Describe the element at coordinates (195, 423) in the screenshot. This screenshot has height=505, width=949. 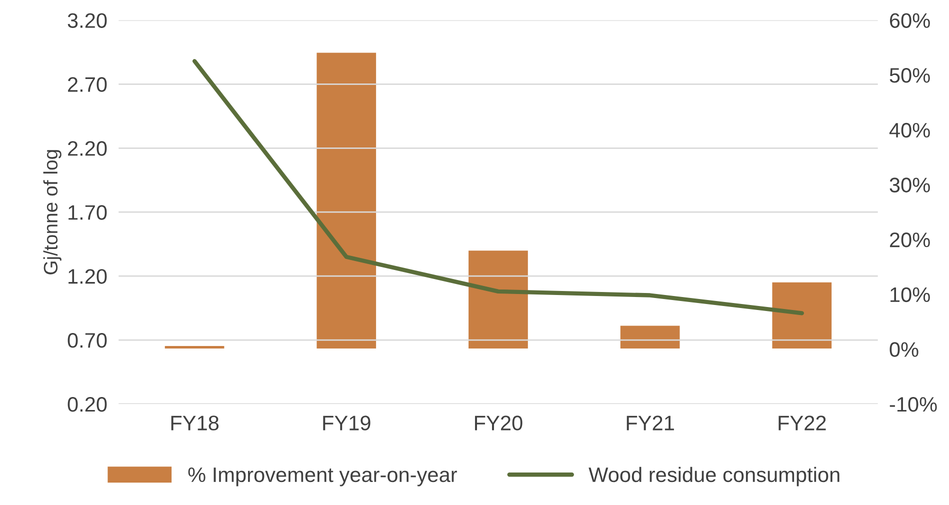
I see `x-tick-label: FY18` at that location.